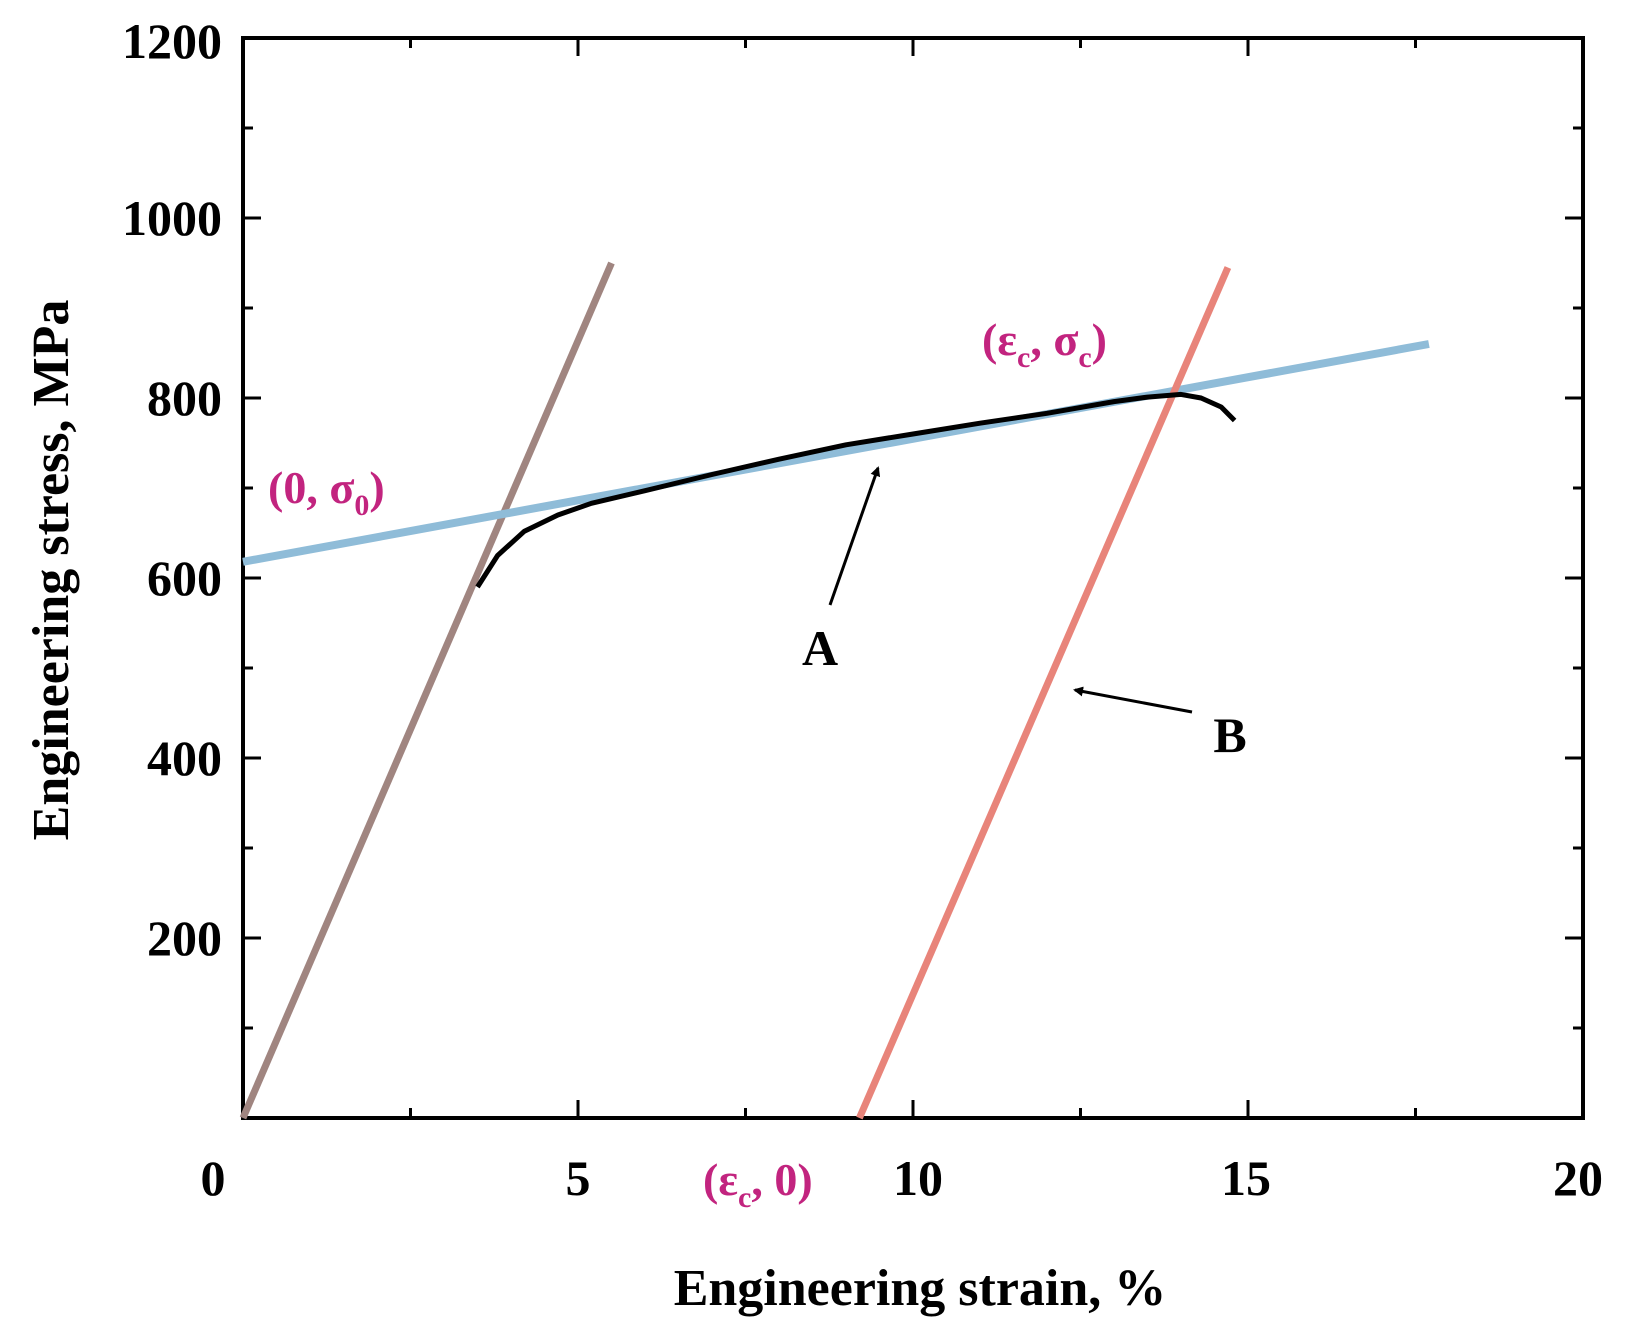 The width and height of the screenshot is (1625, 1329). What do you see at coordinates (781, 1179) in the screenshot?
I see `annotation-point-e-suffix: , 0)` at bounding box center [781, 1179].